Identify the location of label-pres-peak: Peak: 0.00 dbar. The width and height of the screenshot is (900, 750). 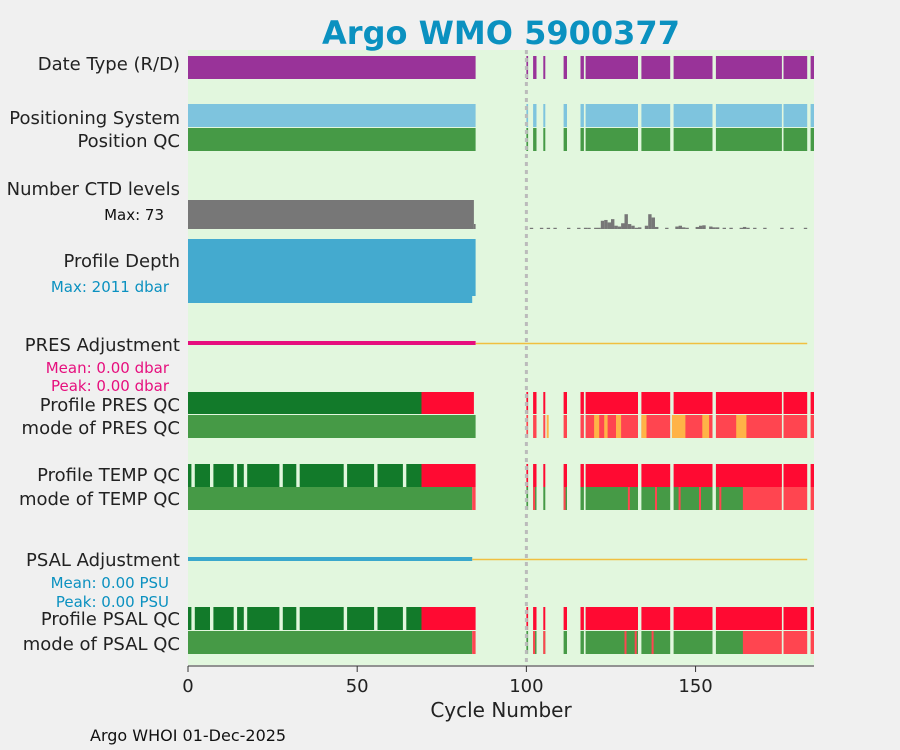
(110, 386).